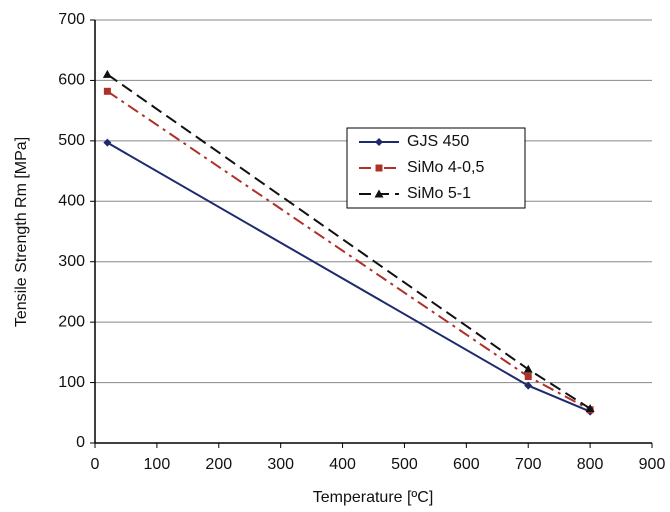  Describe the element at coordinates (404, 464) in the screenshot. I see `x-tick-label: 500` at that location.